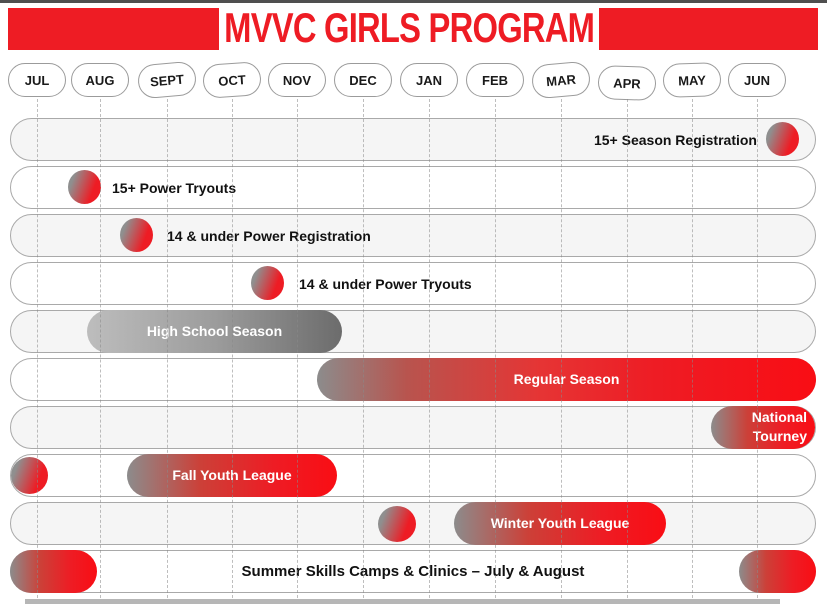 The width and height of the screenshot is (827, 611). Describe the element at coordinates (413, 427) in the screenshot. I see `track-national-tourney: National Tourney` at that location.